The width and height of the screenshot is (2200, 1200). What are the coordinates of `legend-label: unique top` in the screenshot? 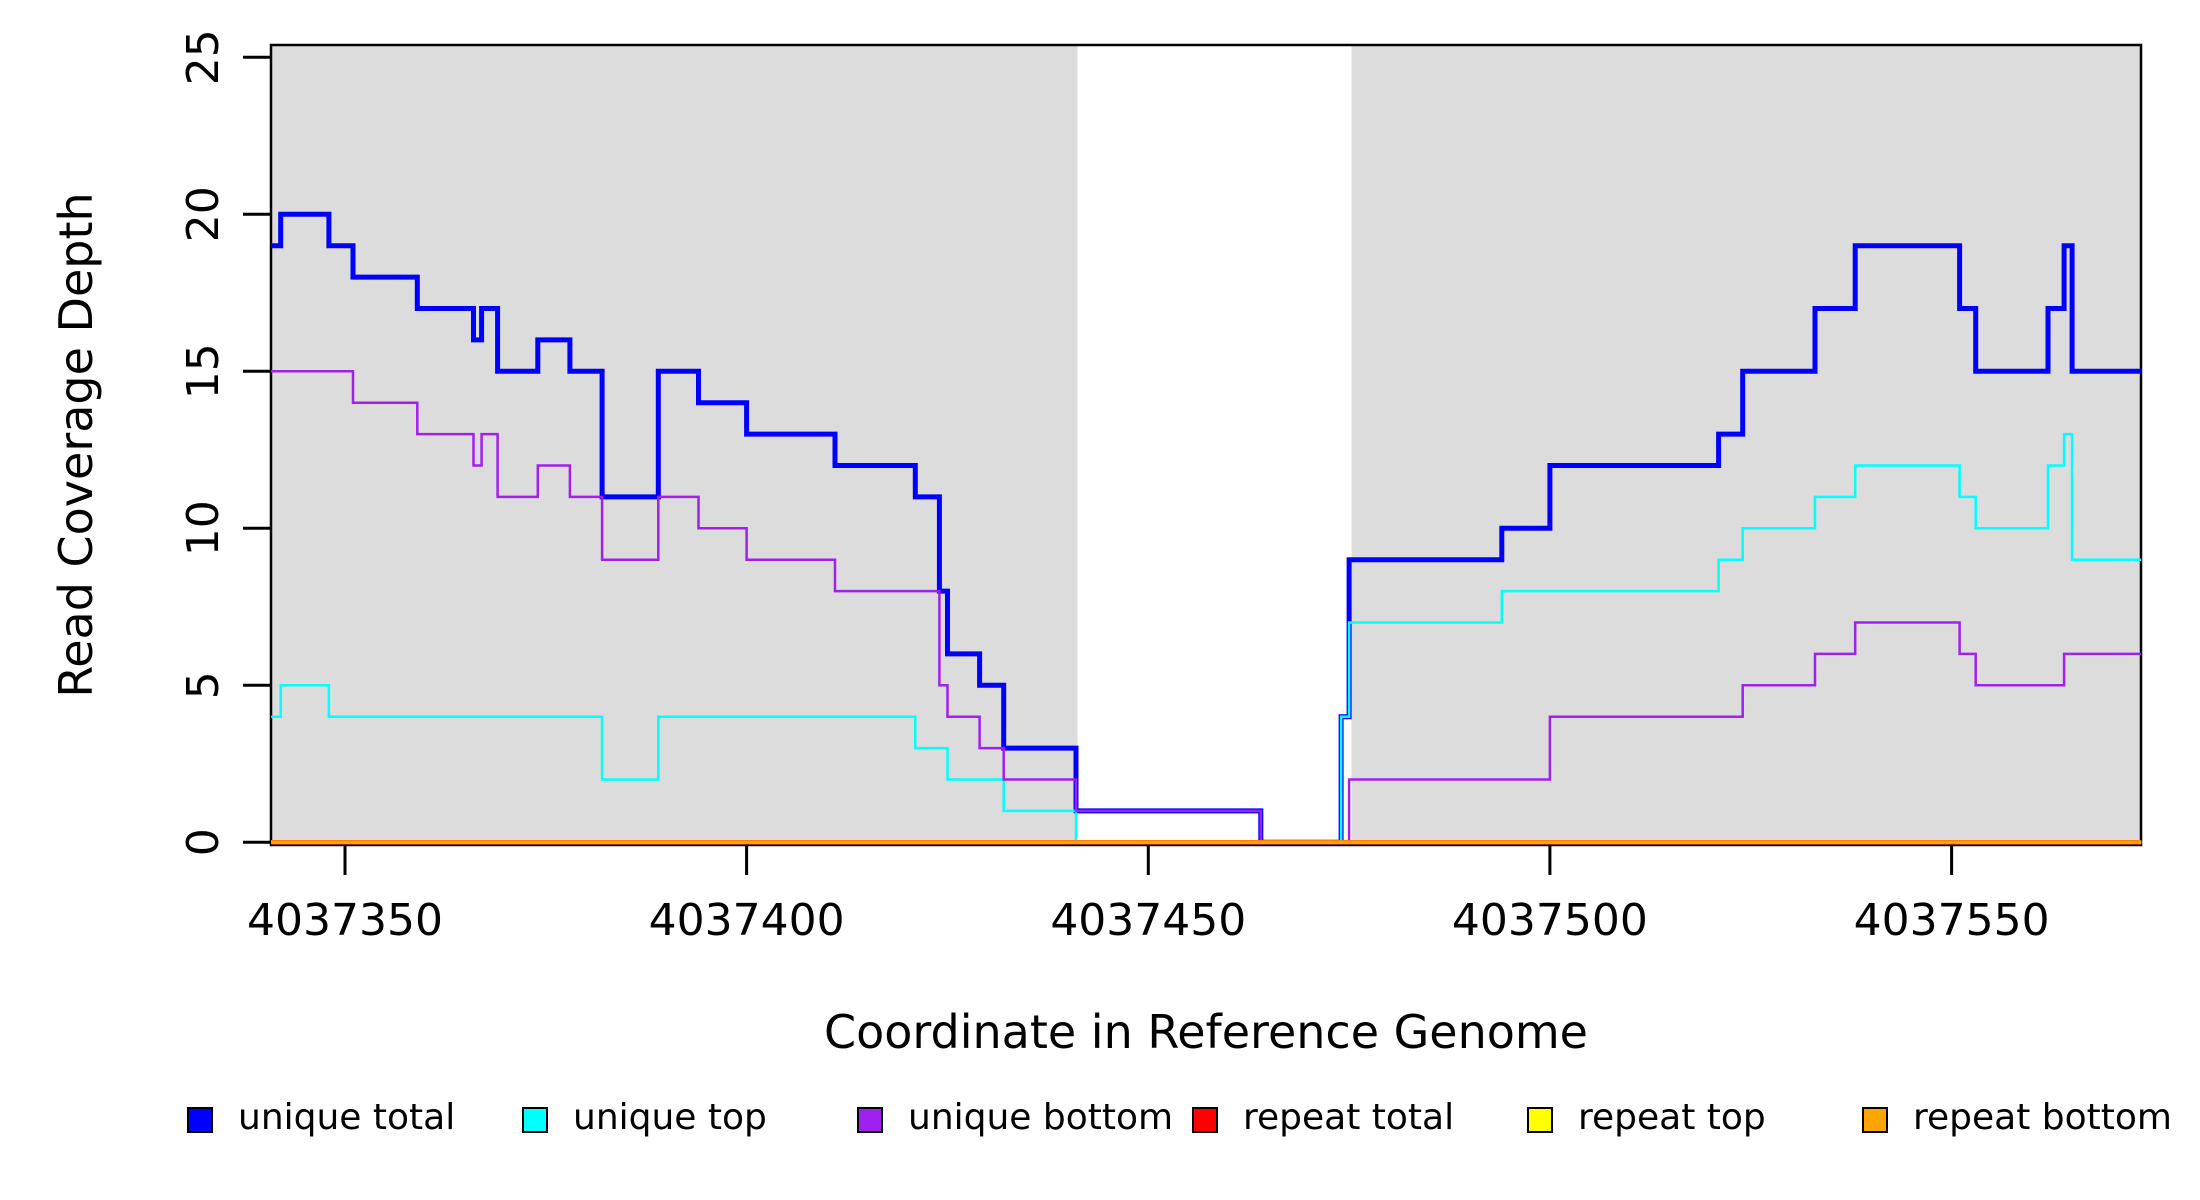 It's located at (670, 1117).